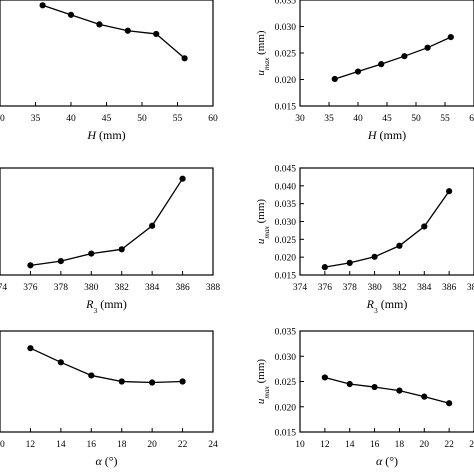 The image size is (474, 474). Describe the element at coordinates (416, 119) in the screenshot. I see `x-tick-label: 50` at that location.